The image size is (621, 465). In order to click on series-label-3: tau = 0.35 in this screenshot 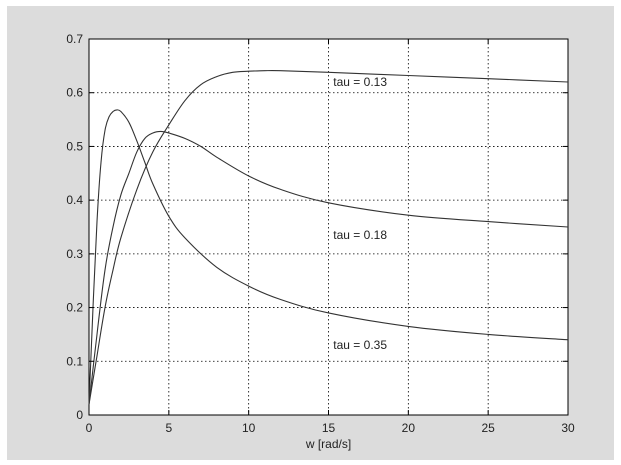, I will do `click(360, 345)`.